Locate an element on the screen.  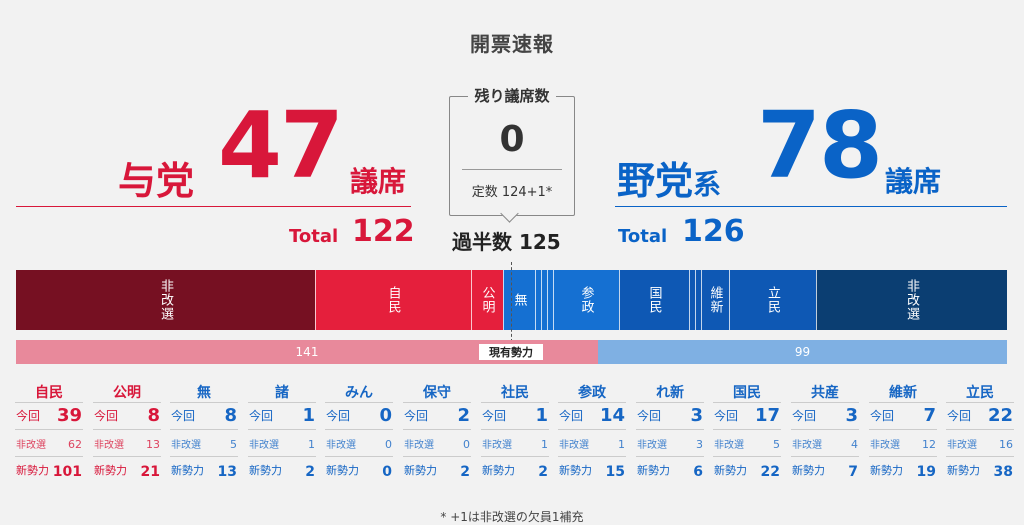
new-strength-seats: 101 is located at coordinates (67, 472).